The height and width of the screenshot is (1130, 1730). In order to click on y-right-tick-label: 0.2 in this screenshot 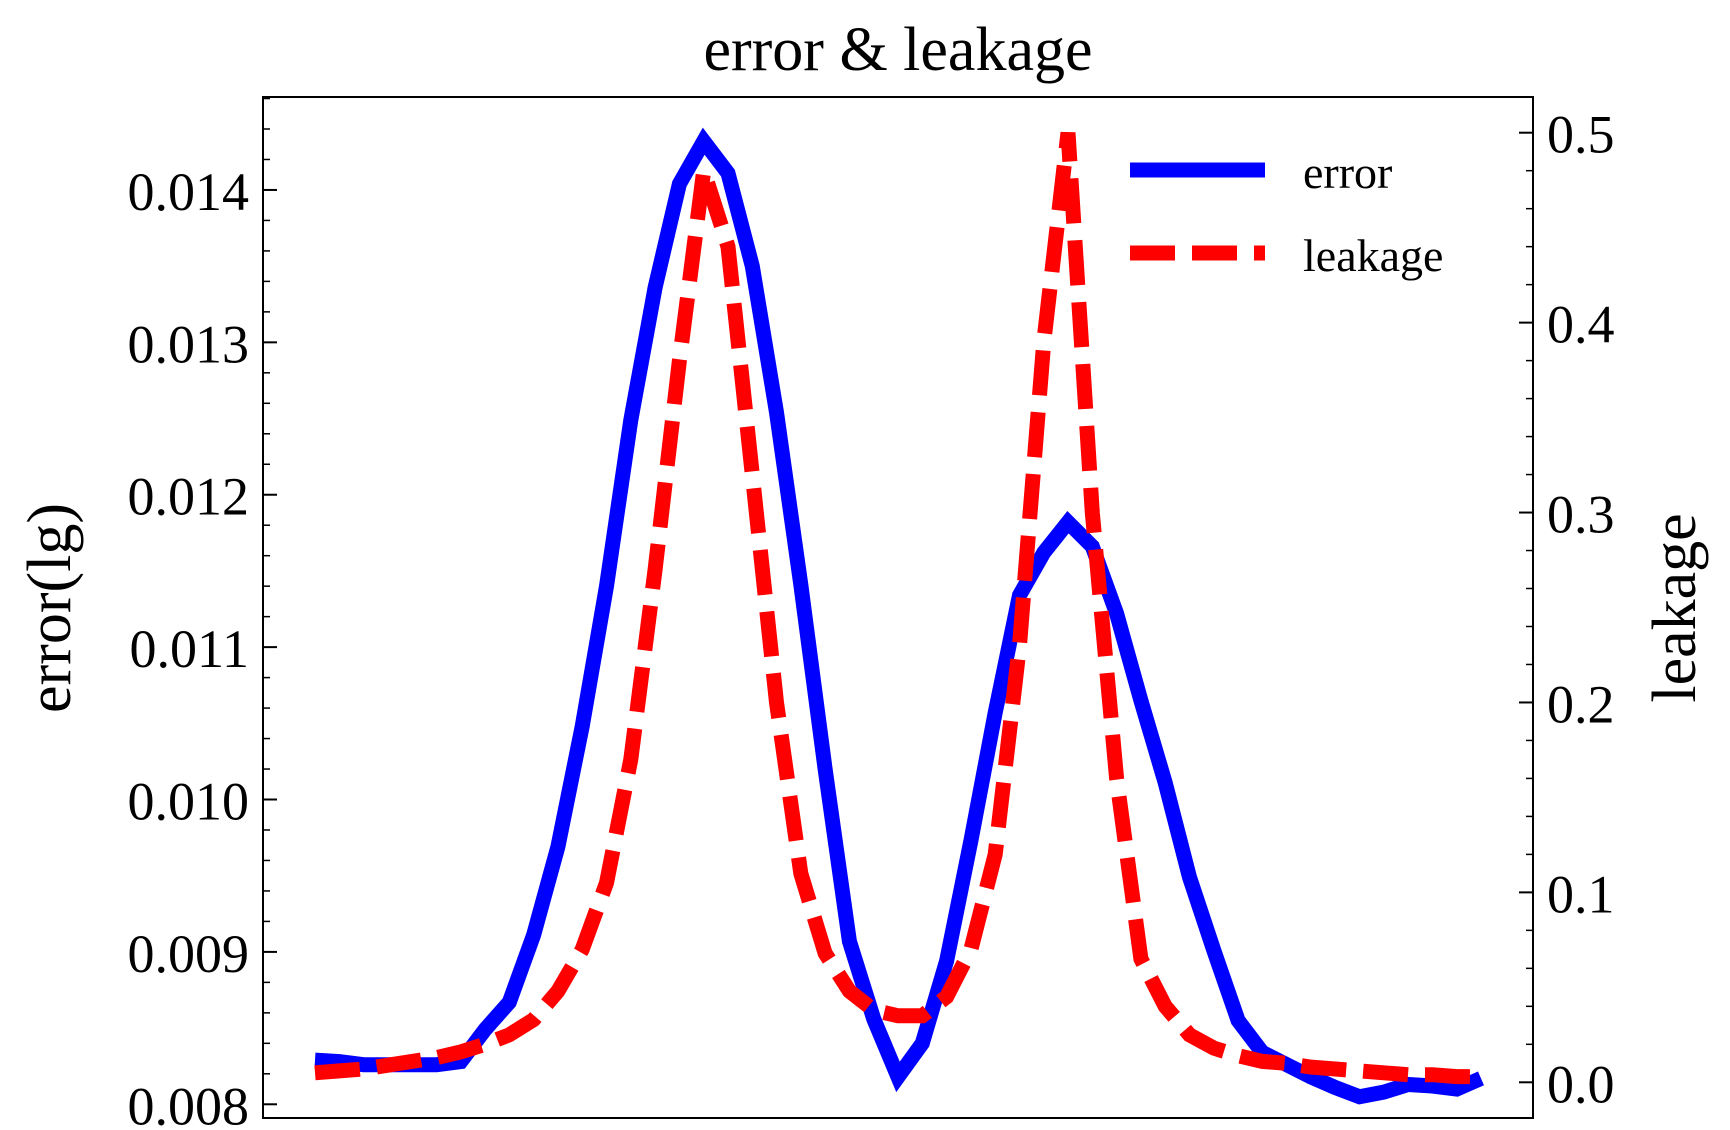, I will do `click(1581, 704)`.